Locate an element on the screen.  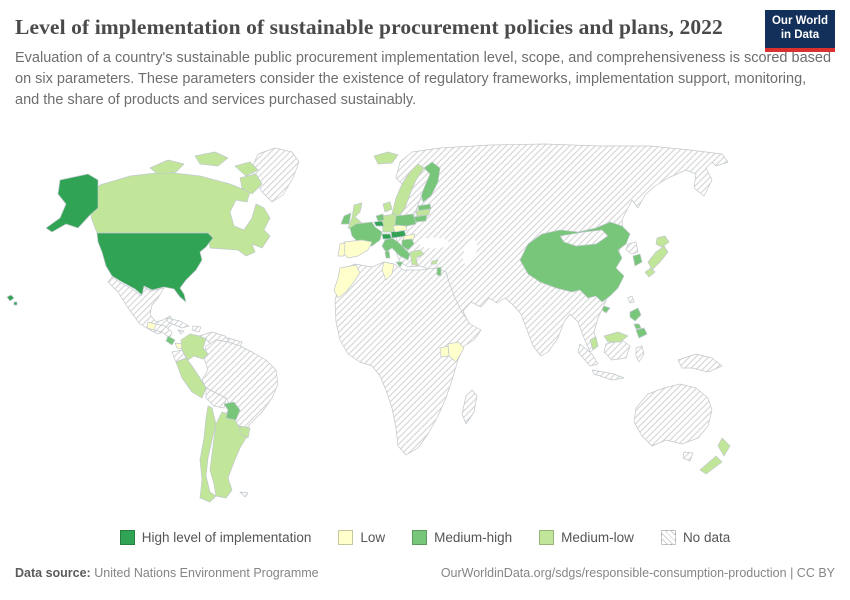
region-ireland is located at coordinates (346, 218).